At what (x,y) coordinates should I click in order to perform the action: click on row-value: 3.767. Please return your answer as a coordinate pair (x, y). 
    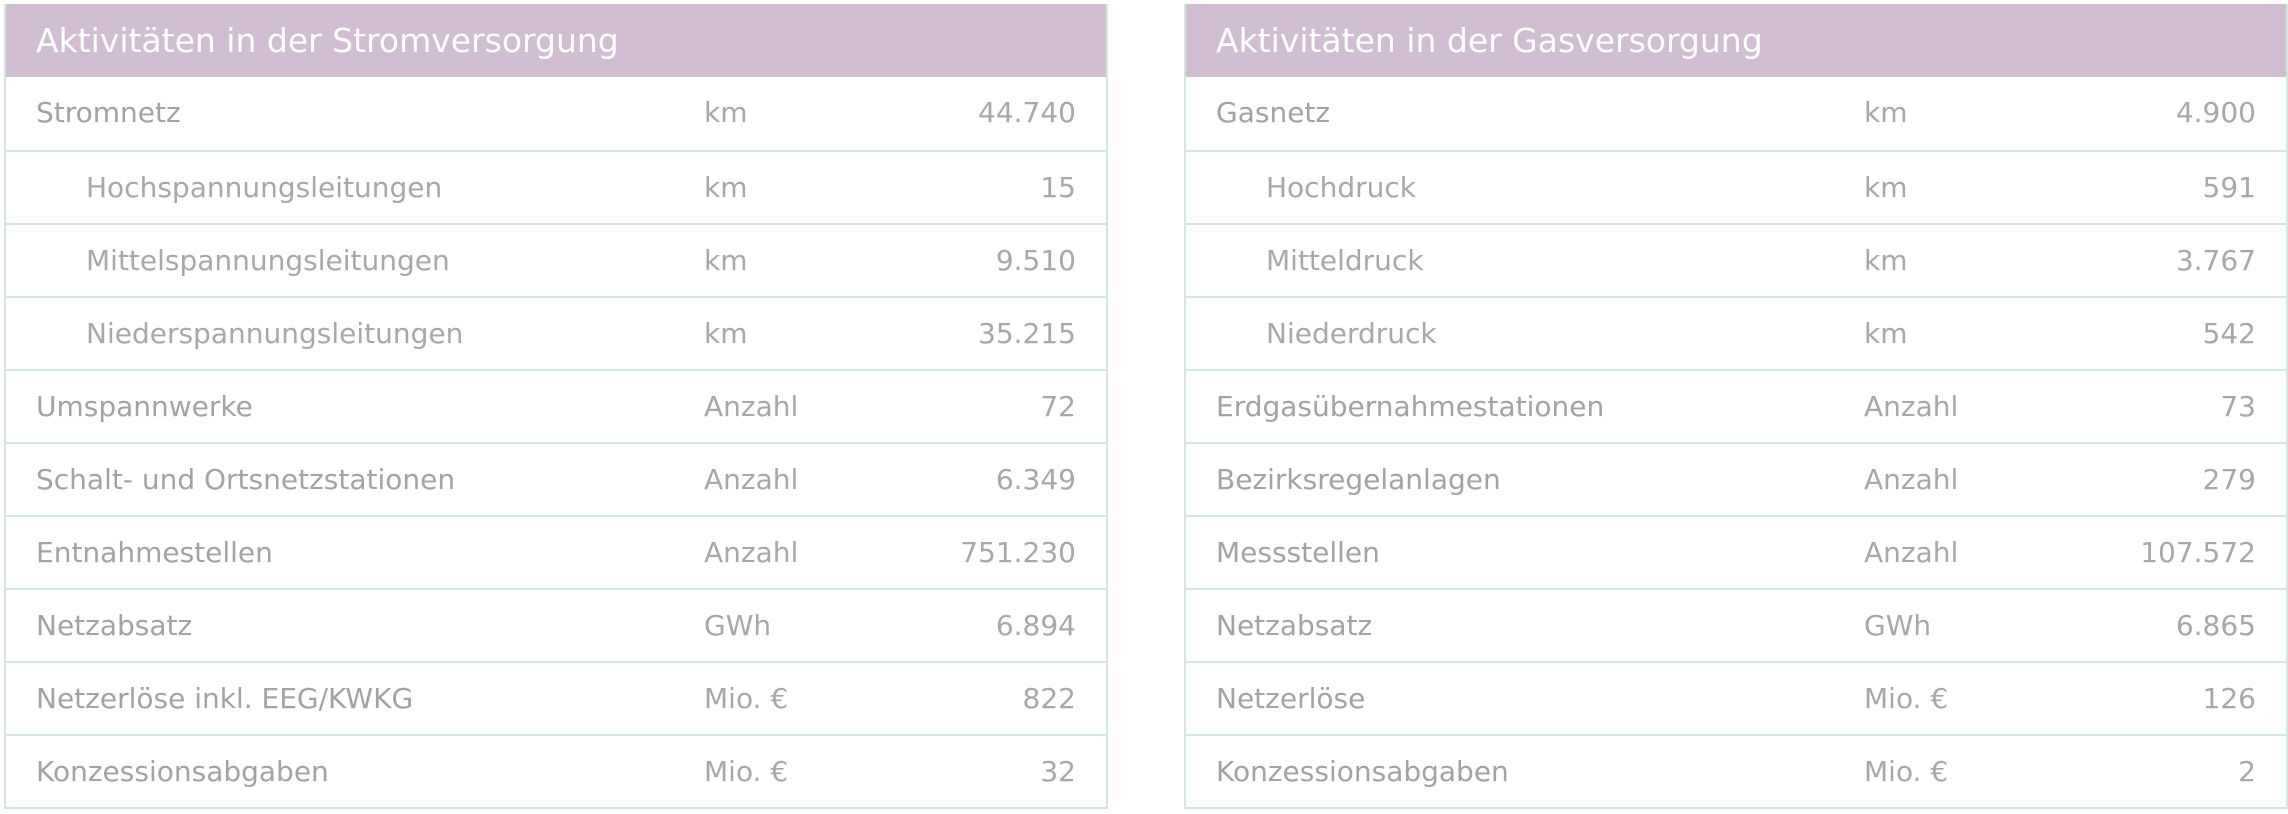
    Looking at the image, I should click on (2215, 260).